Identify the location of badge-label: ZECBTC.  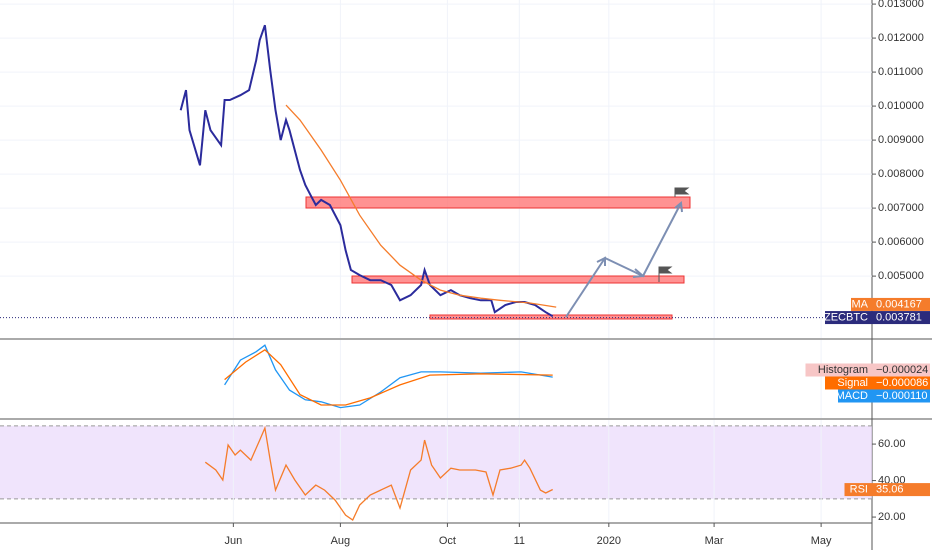
(846, 317).